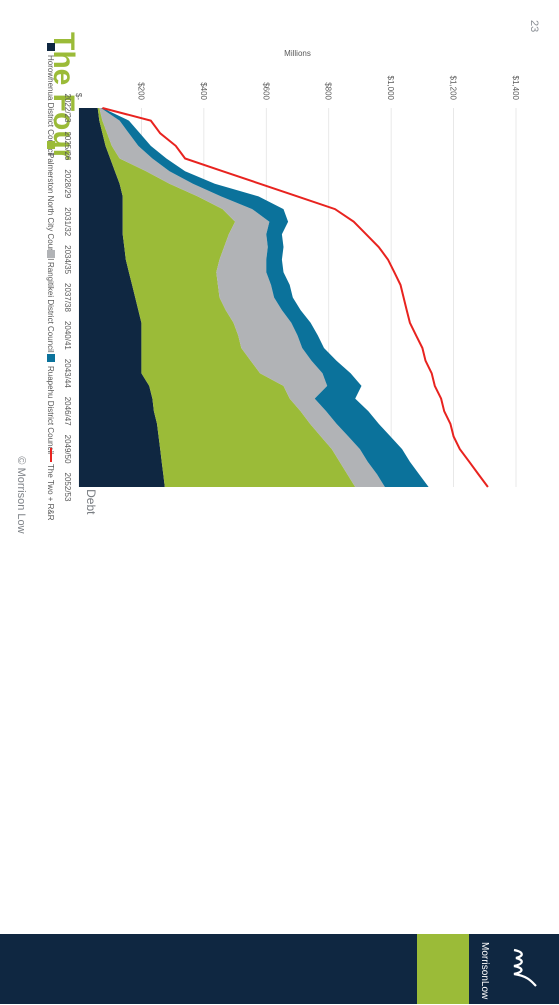 The height and width of the screenshot is (1005, 559). I want to click on slide-title: The Four, so click(63, 96).